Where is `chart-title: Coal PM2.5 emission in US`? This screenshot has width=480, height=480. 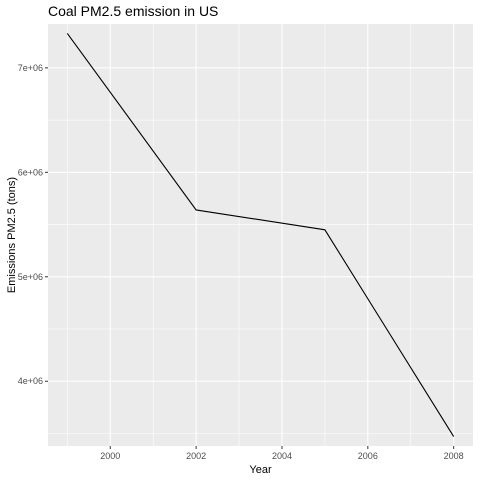
chart-title: Coal PM2.5 emission in US is located at coordinates (133, 11).